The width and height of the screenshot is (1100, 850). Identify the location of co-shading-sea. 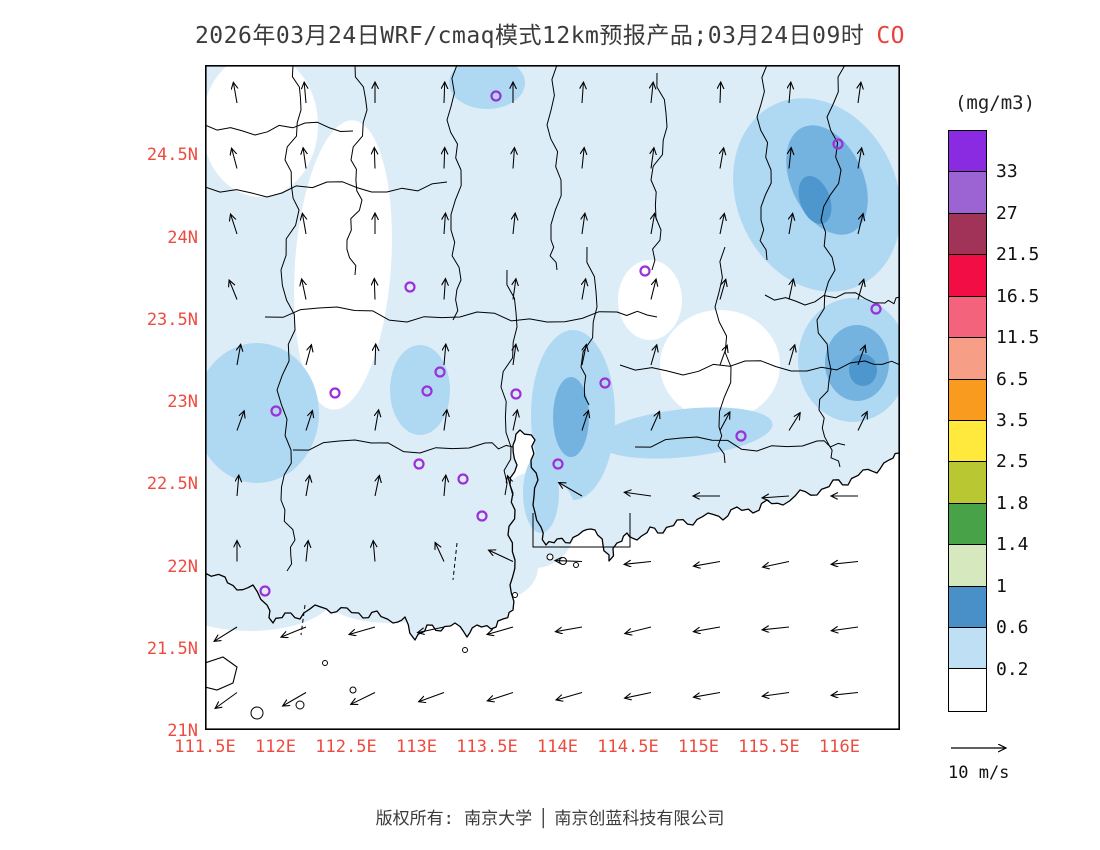
(390, 593).